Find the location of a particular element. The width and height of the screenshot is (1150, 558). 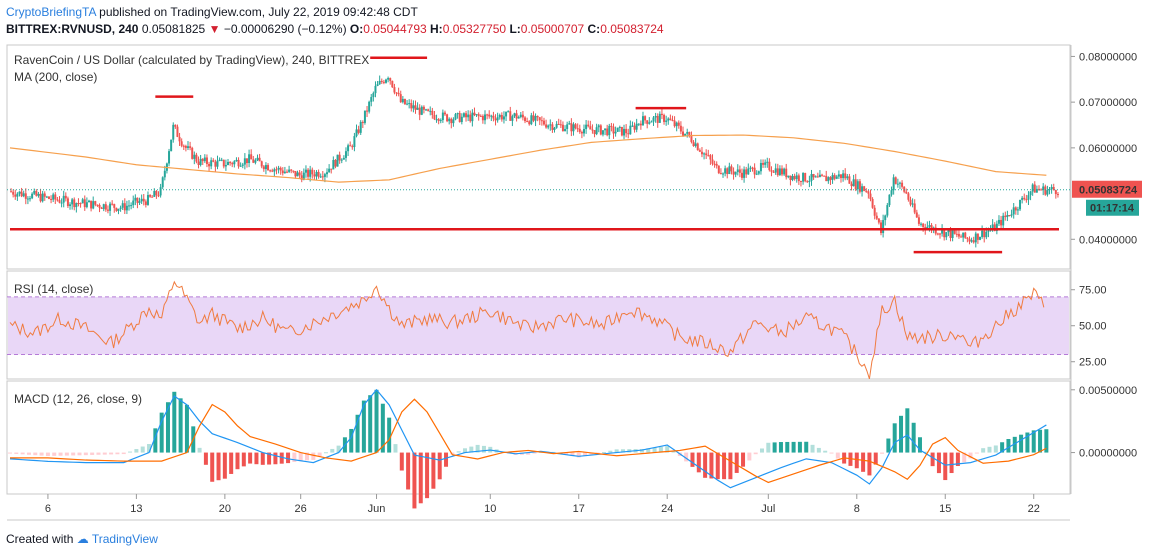

low-value: 0.05000707 is located at coordinates (552, 29).